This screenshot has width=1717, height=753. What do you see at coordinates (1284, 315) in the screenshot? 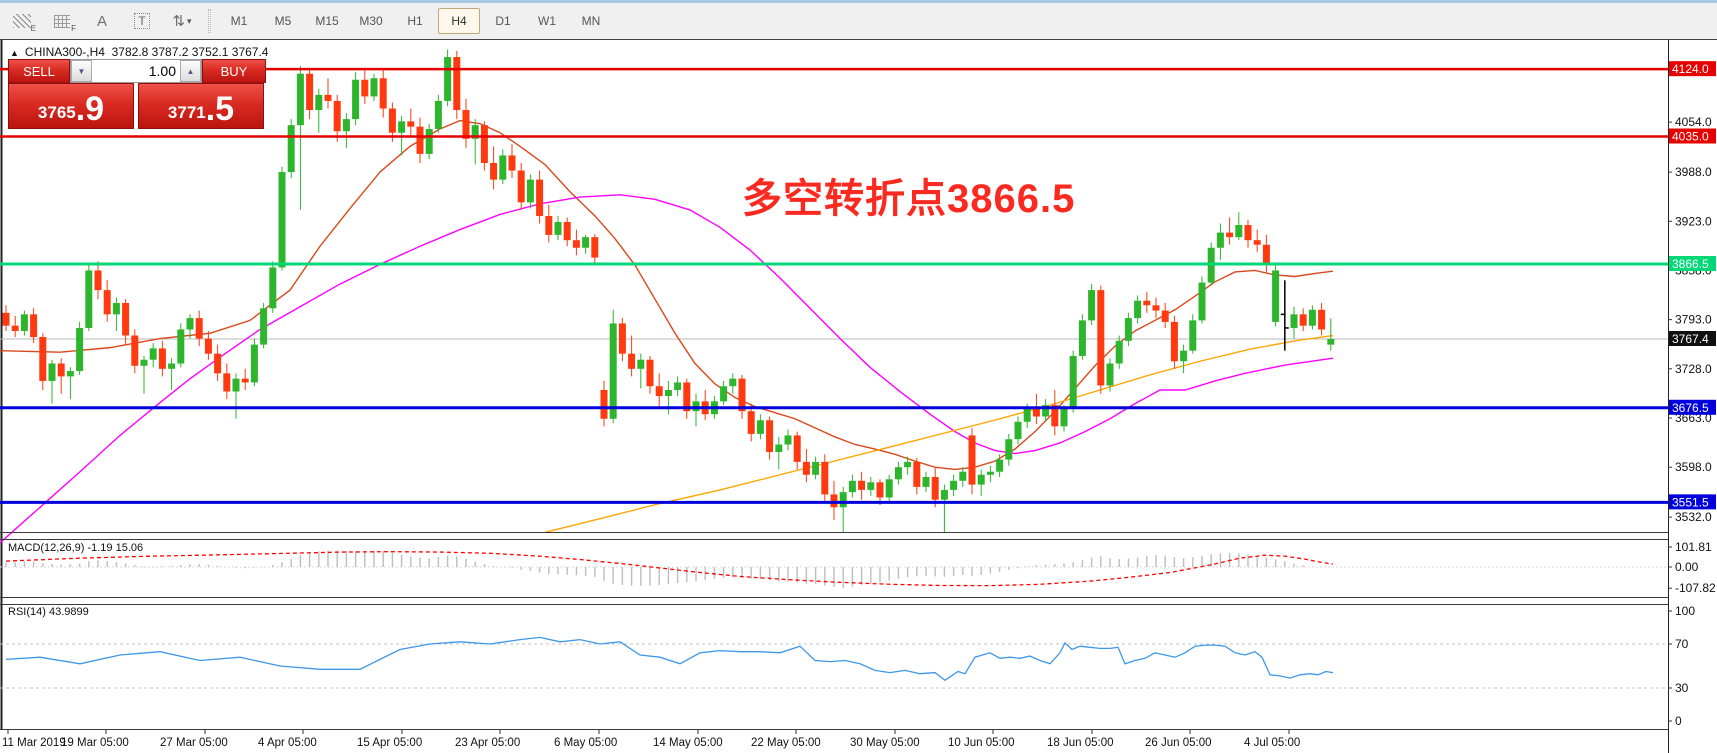
I see `black-ohlc-bar` at bounding box center [1284, 315].